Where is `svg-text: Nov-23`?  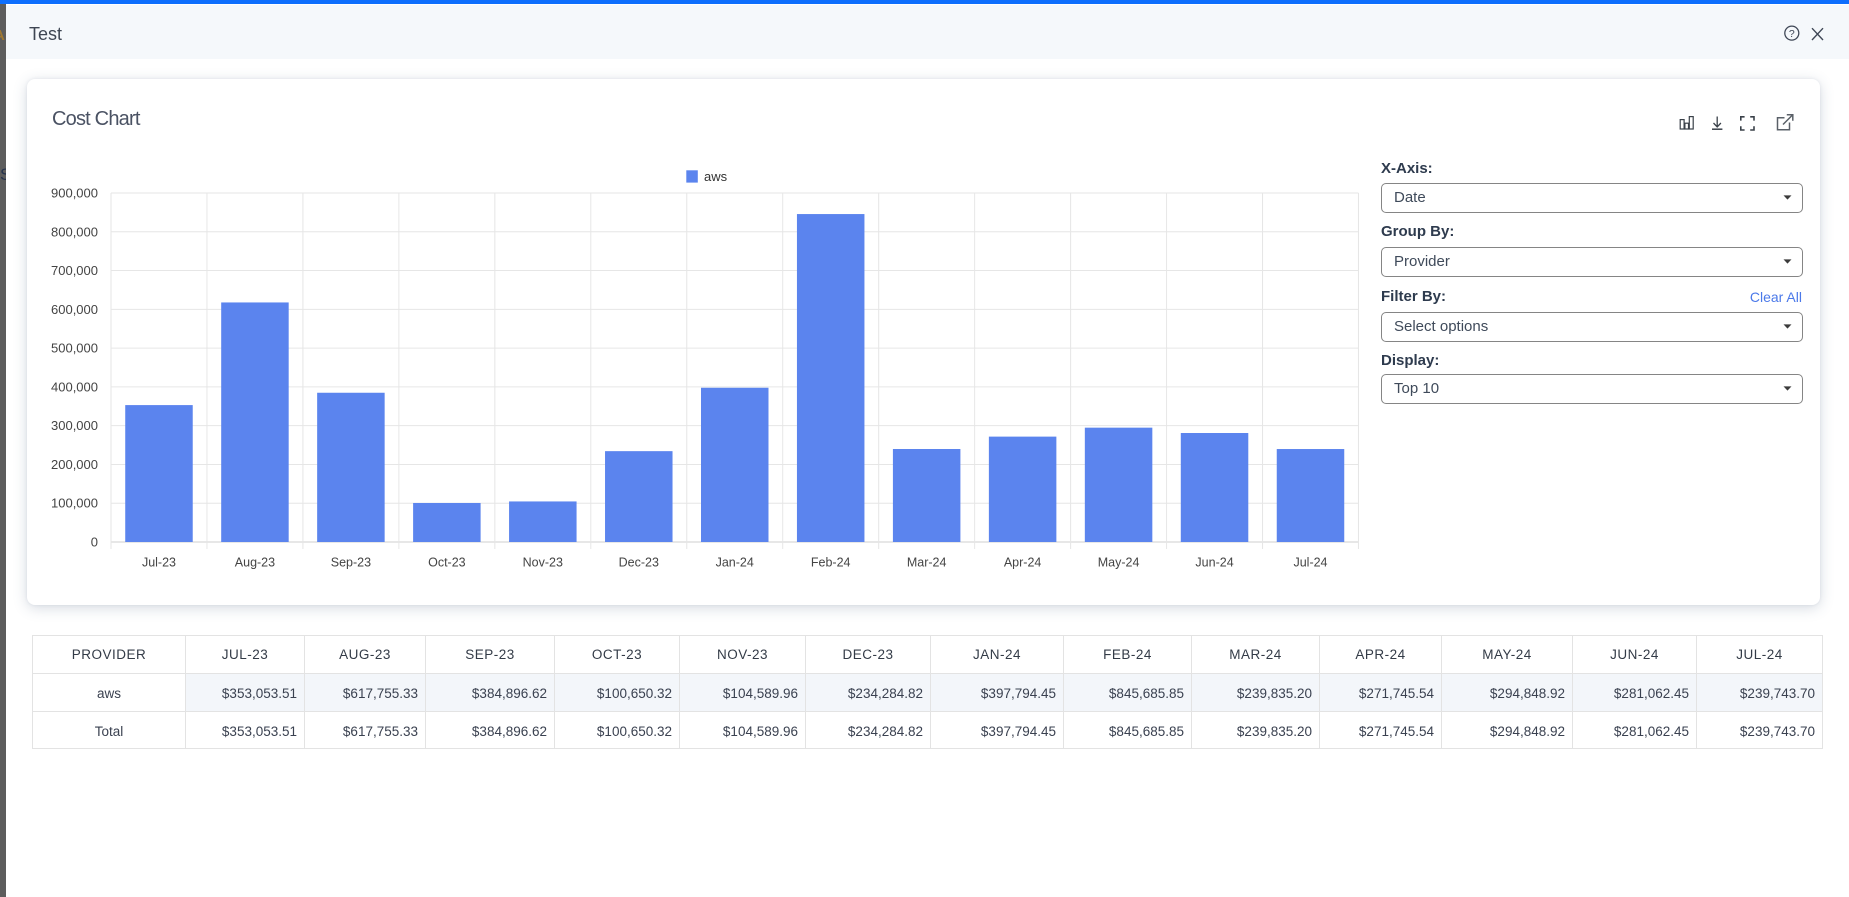
svg-text: Nov-23 is located at coordinates (543, 563).